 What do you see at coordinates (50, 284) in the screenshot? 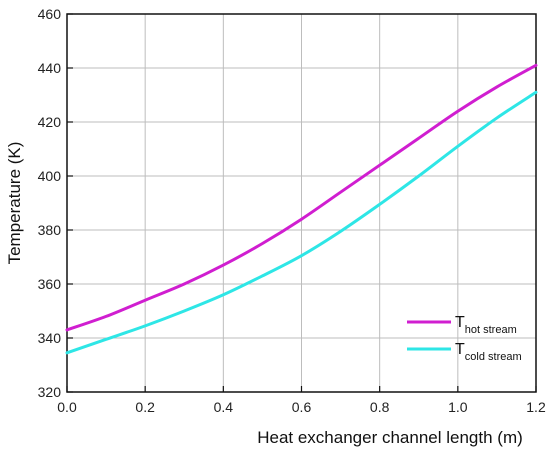
I see `y-tick-label: 360` at bounding box center [50, 284].